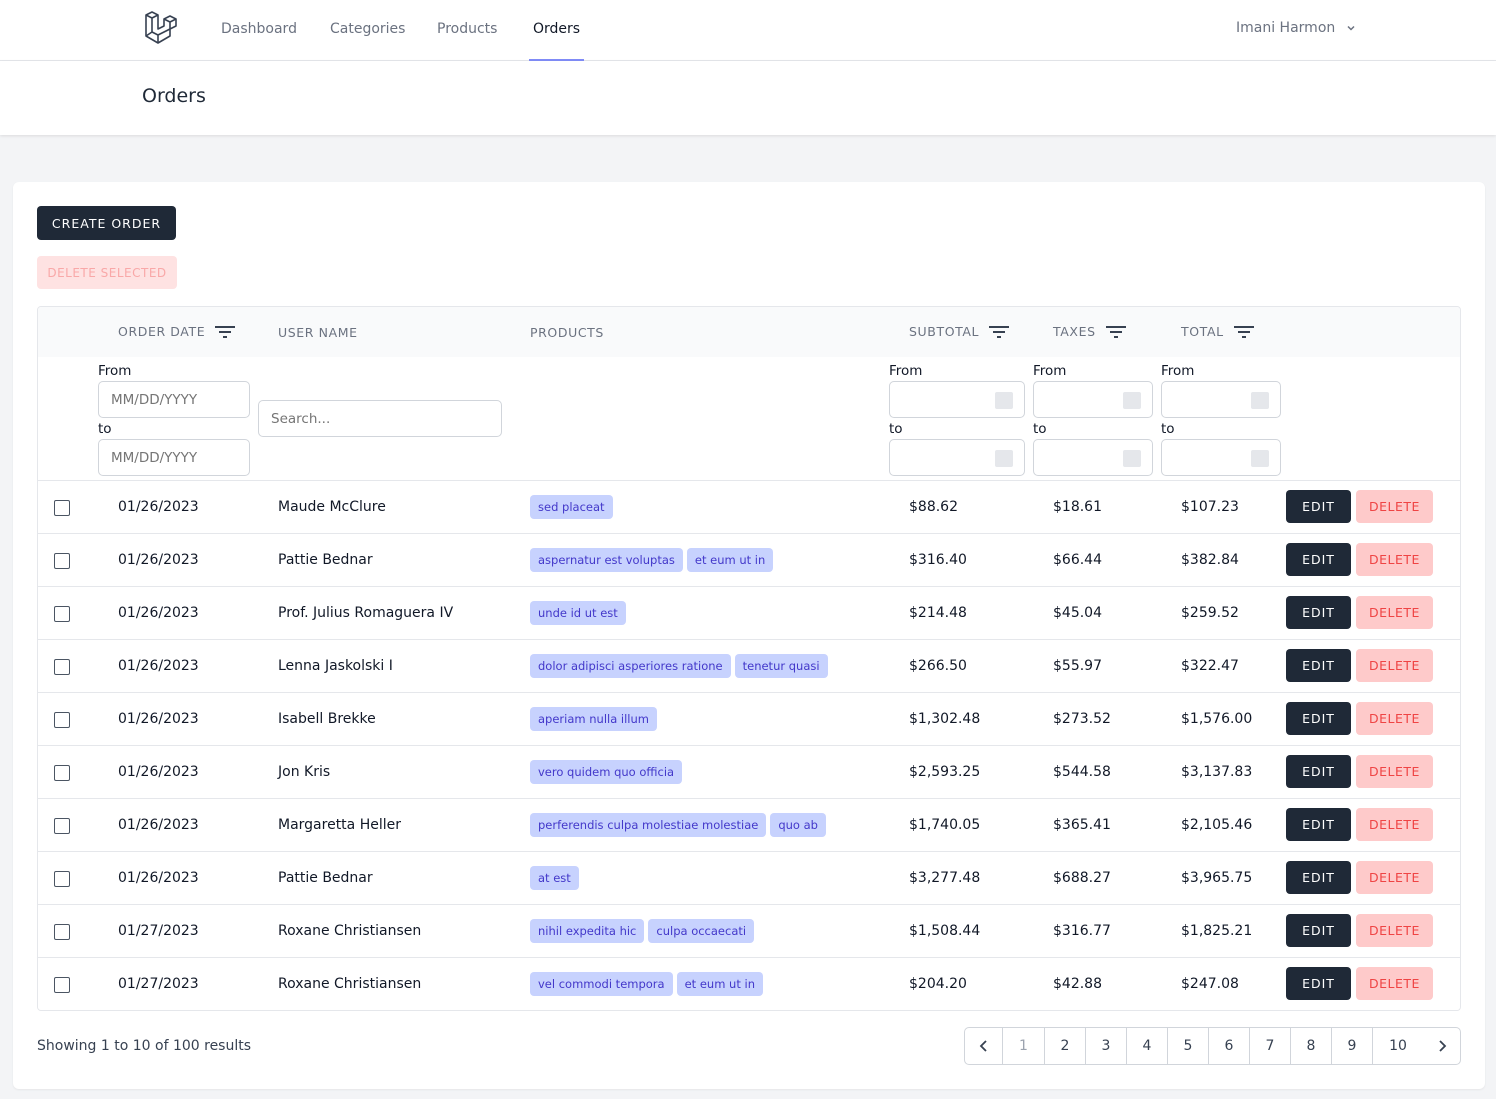  What do you see at coordinates (467, 29) in the screenshot?
I see `nav-products: Products` at bounding box center [467, 29].